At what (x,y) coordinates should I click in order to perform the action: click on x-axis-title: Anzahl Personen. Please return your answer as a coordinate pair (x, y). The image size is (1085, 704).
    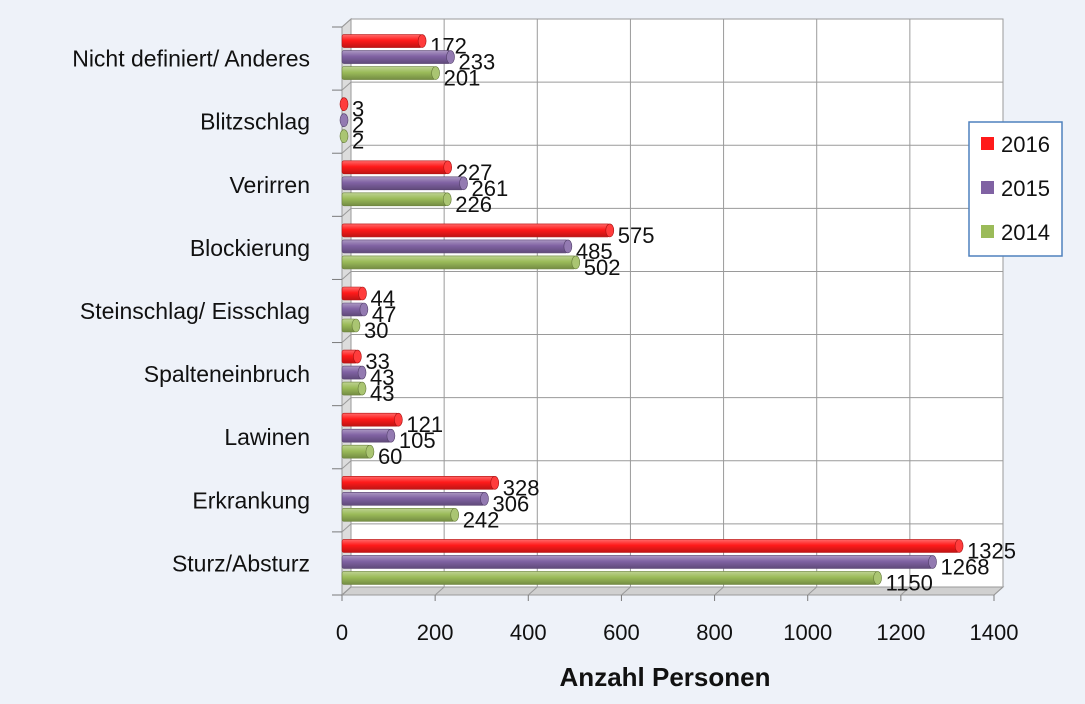
    Looking at the image, I should click on (665, 677).